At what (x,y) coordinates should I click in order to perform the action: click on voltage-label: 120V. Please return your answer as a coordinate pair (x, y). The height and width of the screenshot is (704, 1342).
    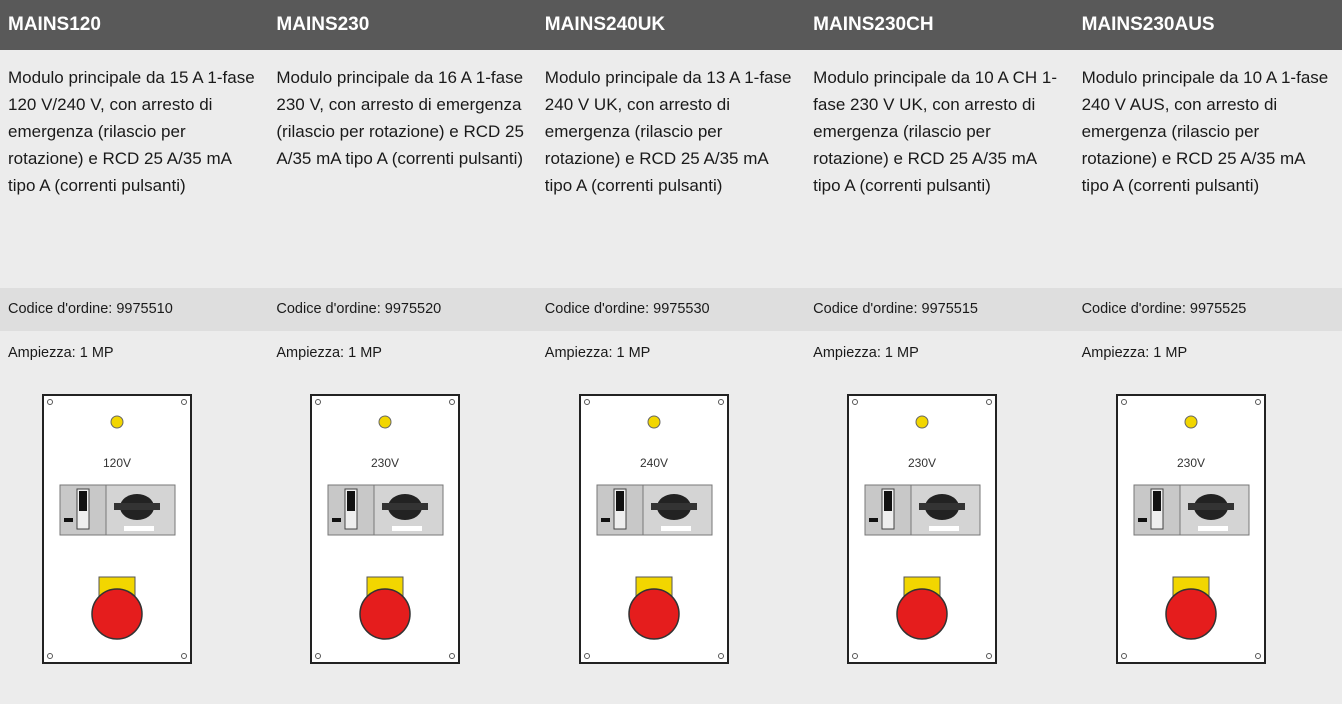
    Looking at the image, I should click on (117, 463).